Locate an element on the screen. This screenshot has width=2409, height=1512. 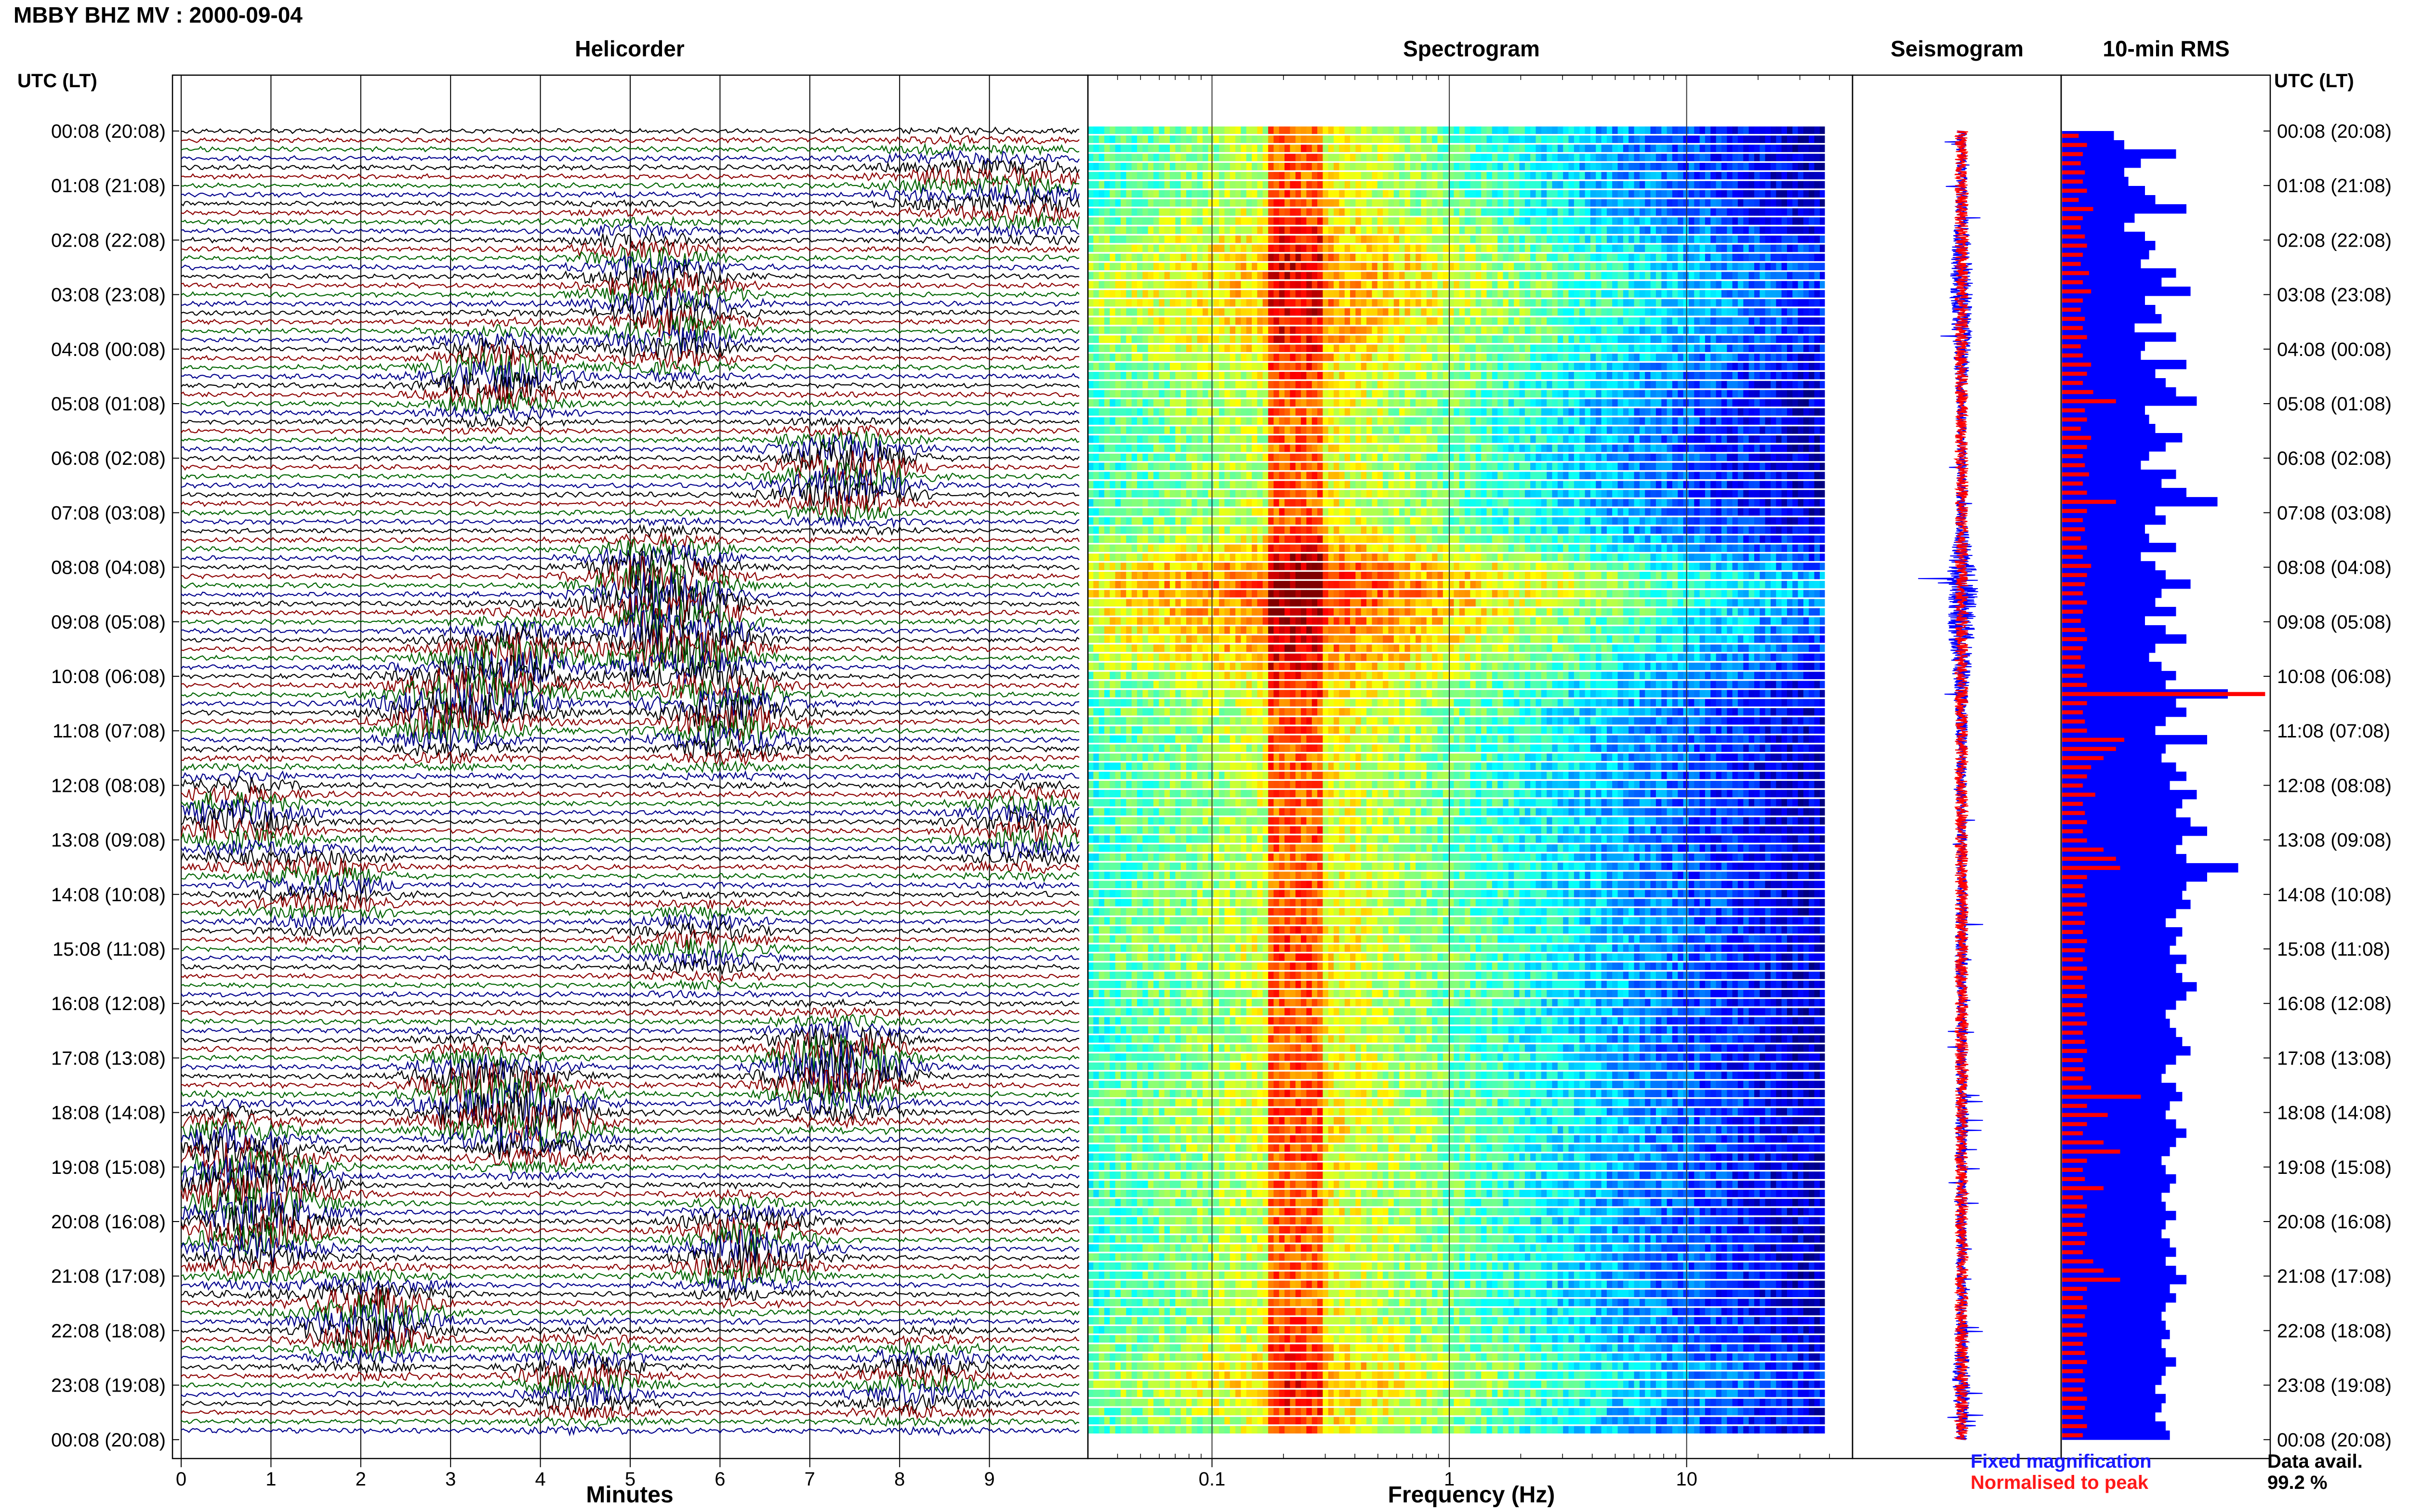
helicorder-trace is located at coordinates (630, 1193).